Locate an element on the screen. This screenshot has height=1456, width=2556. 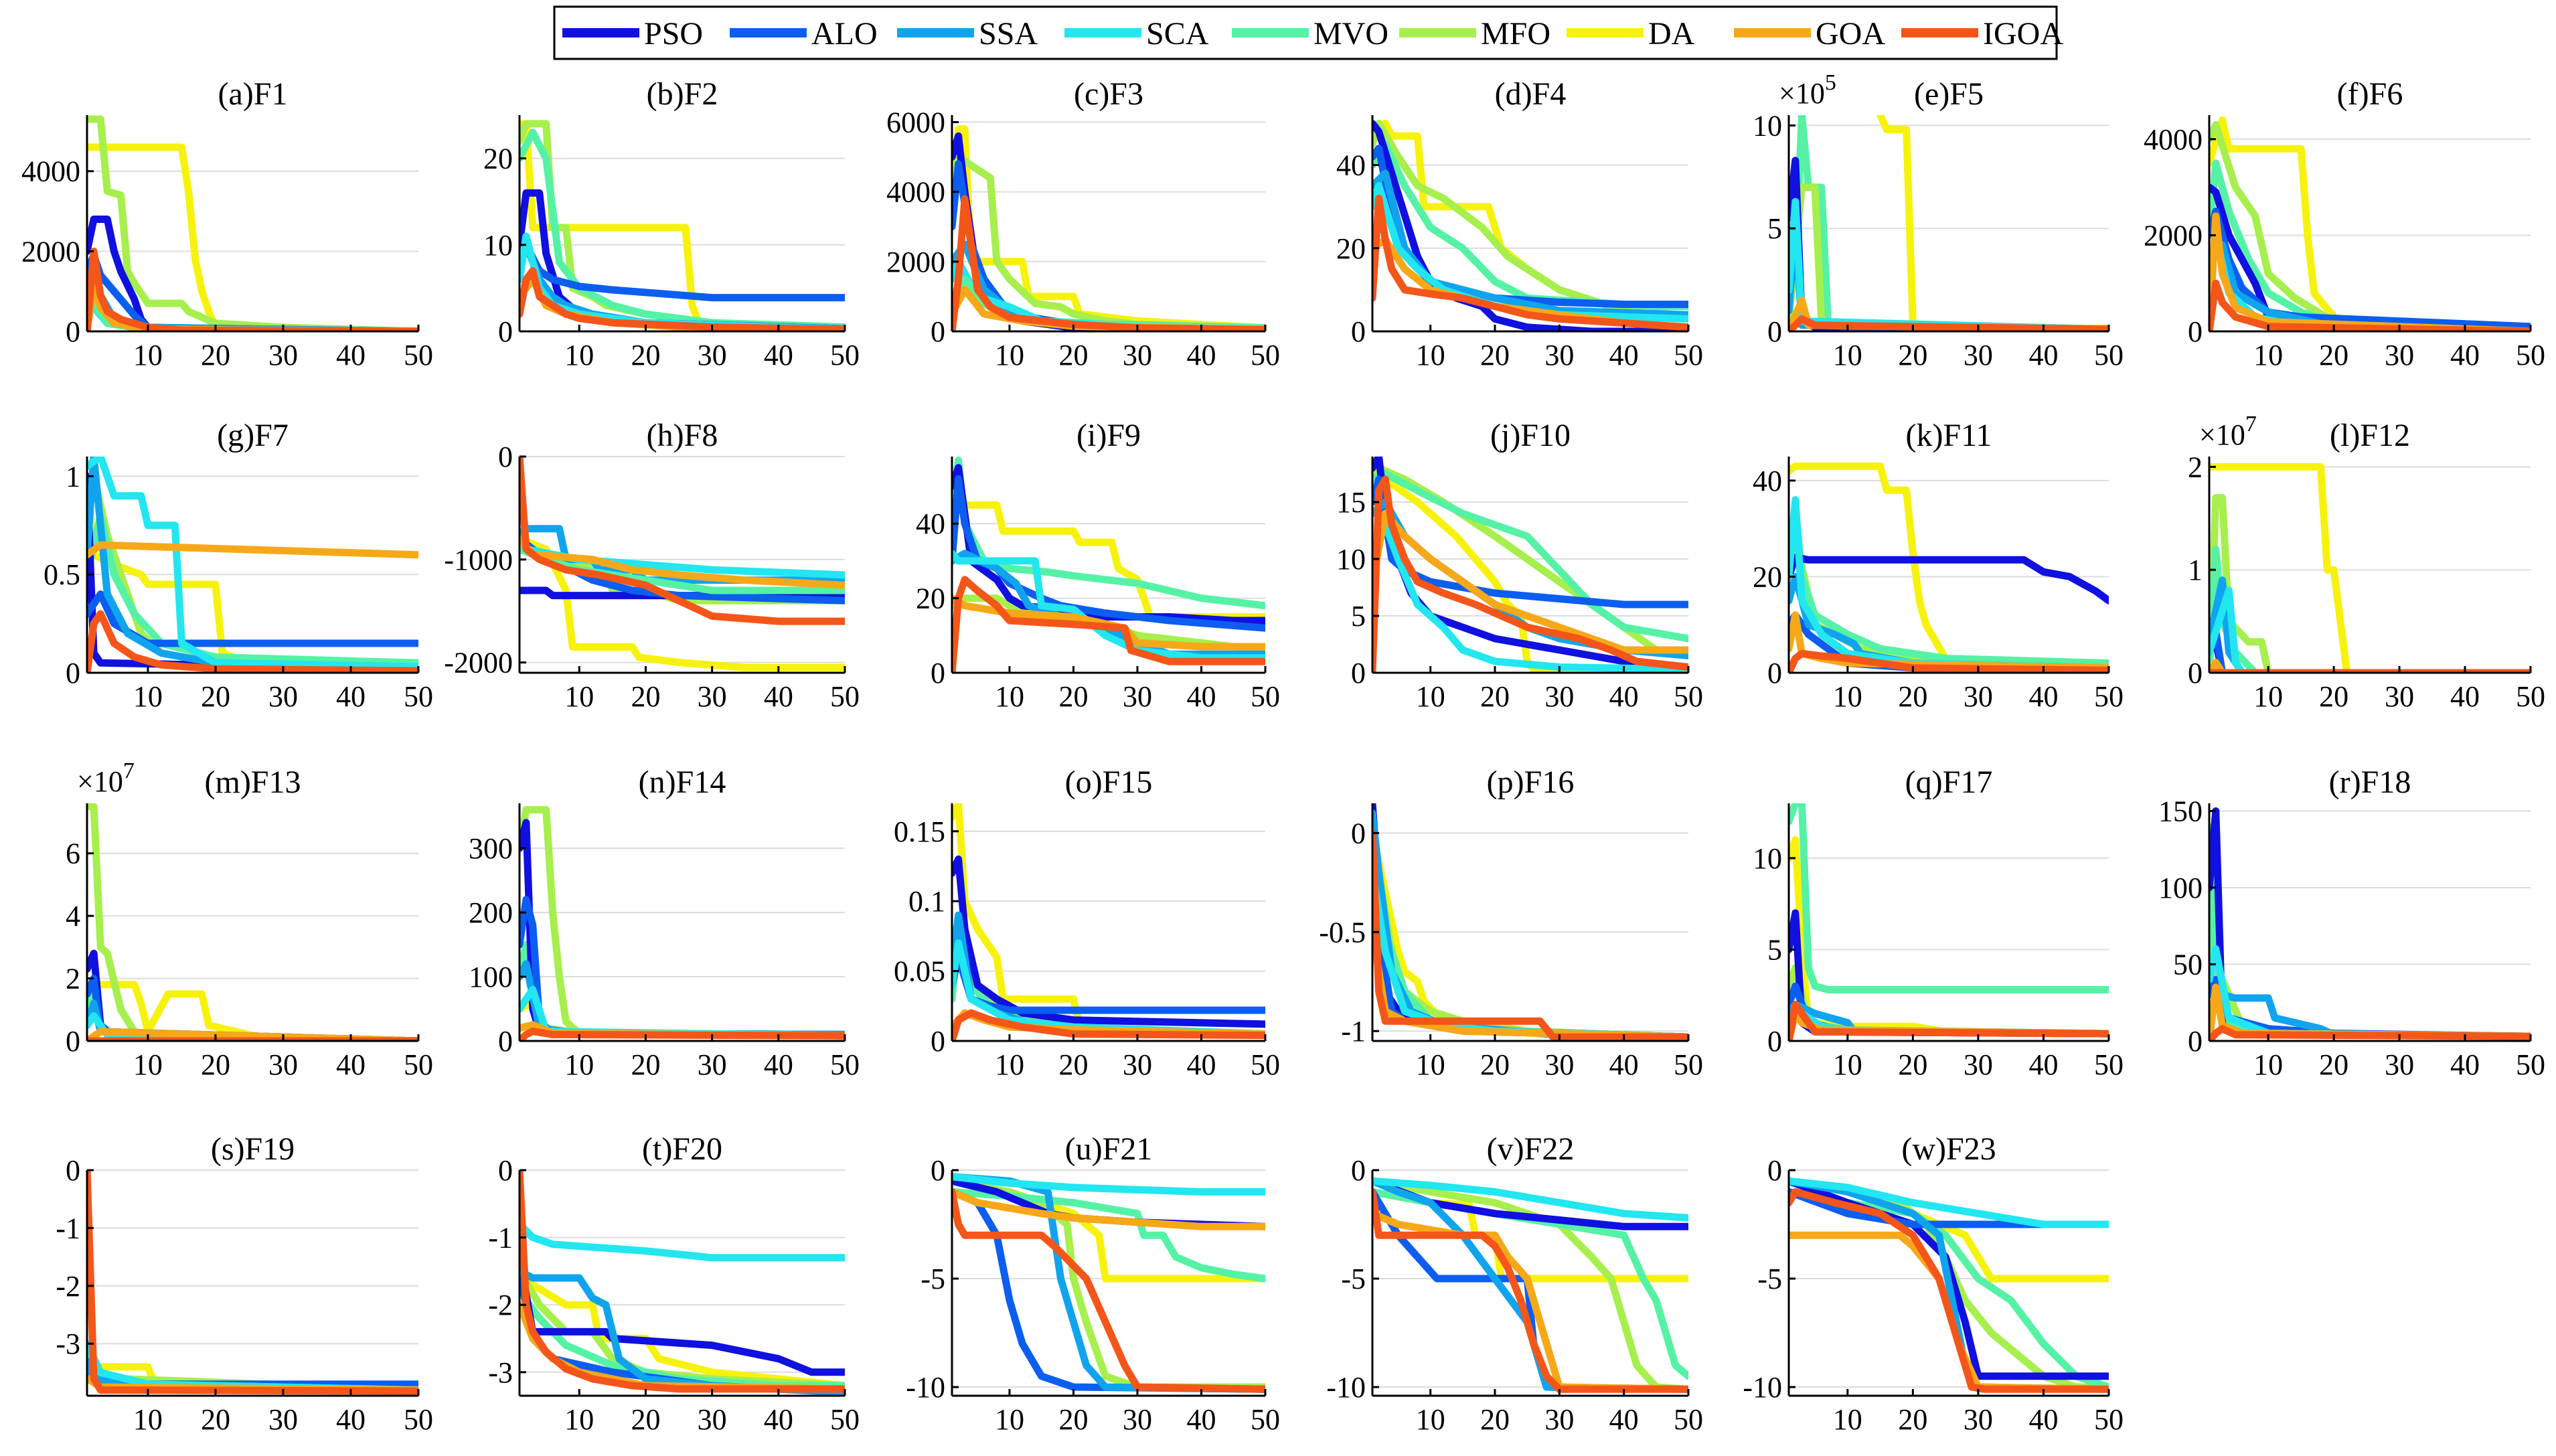
subplot-f18: 0 50 100 150 10 20 30 40 50 (r)F18 is located at coordinates (2351, 922).